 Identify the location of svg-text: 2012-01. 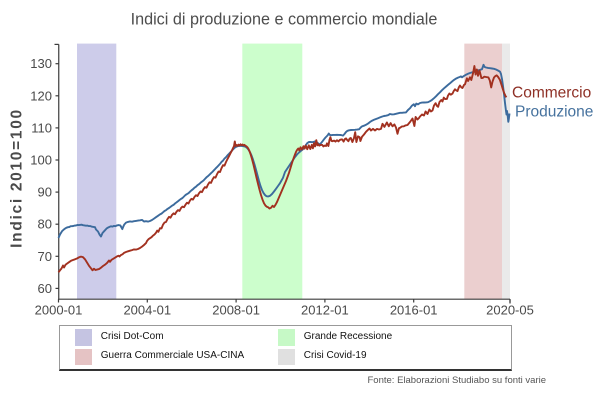
(325, 310).